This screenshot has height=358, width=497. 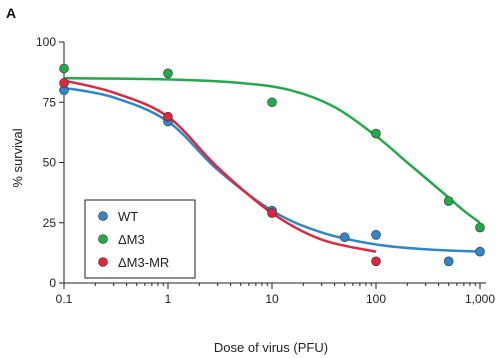 What do you see at coordinates (50, 102) in the screenshot?
I see `y-tick-label: 75` at bounding box center [50, 102].